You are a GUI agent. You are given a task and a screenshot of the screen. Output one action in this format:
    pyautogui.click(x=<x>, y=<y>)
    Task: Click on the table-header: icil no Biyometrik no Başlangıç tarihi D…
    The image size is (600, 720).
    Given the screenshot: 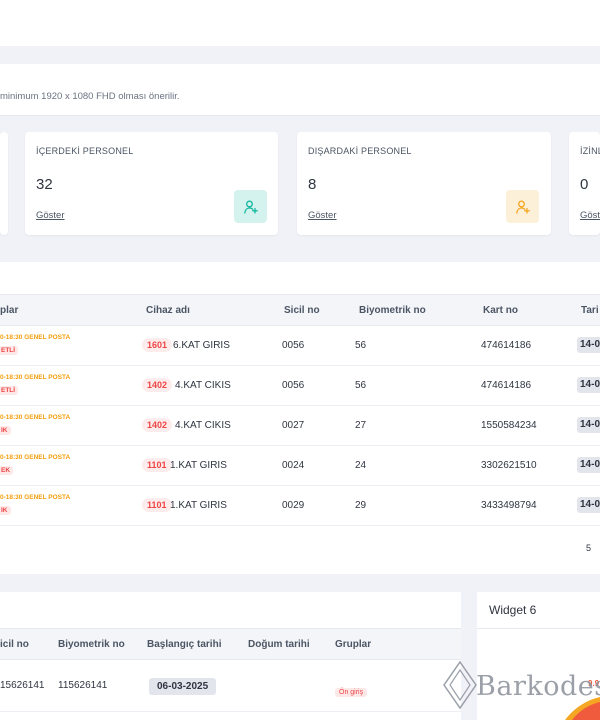 What is the action you would take?
    pyautogui.click(x=230, y=644)
    